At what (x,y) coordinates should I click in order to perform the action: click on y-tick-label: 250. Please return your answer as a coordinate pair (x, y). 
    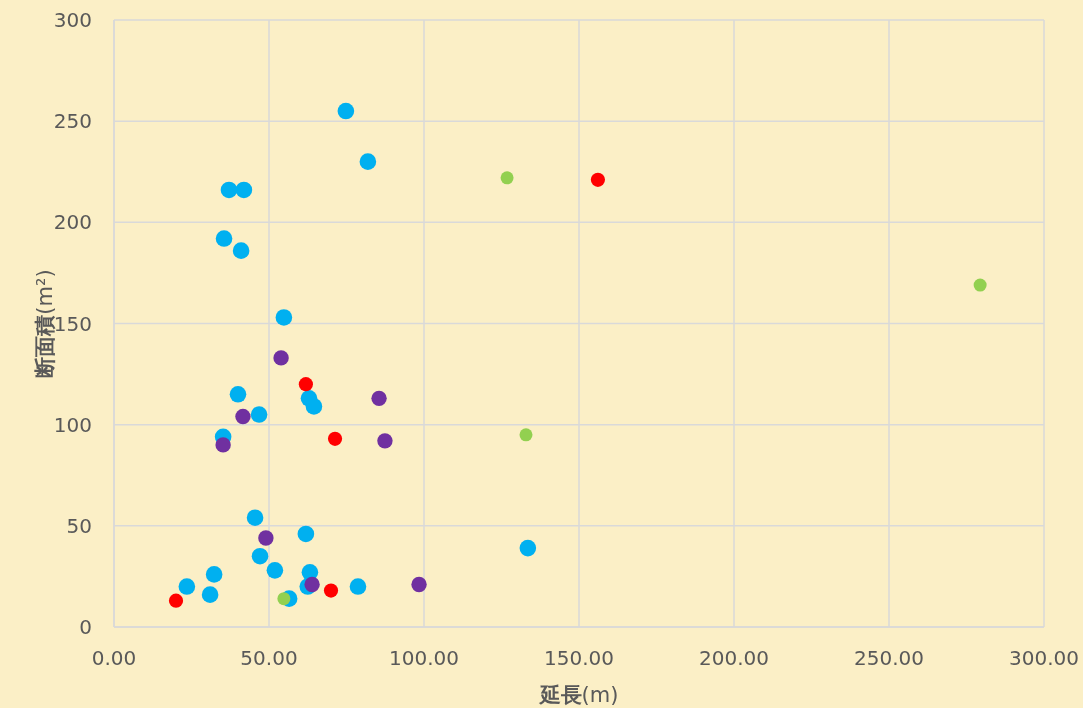
    Looking at the image, I should click on (72, 121).